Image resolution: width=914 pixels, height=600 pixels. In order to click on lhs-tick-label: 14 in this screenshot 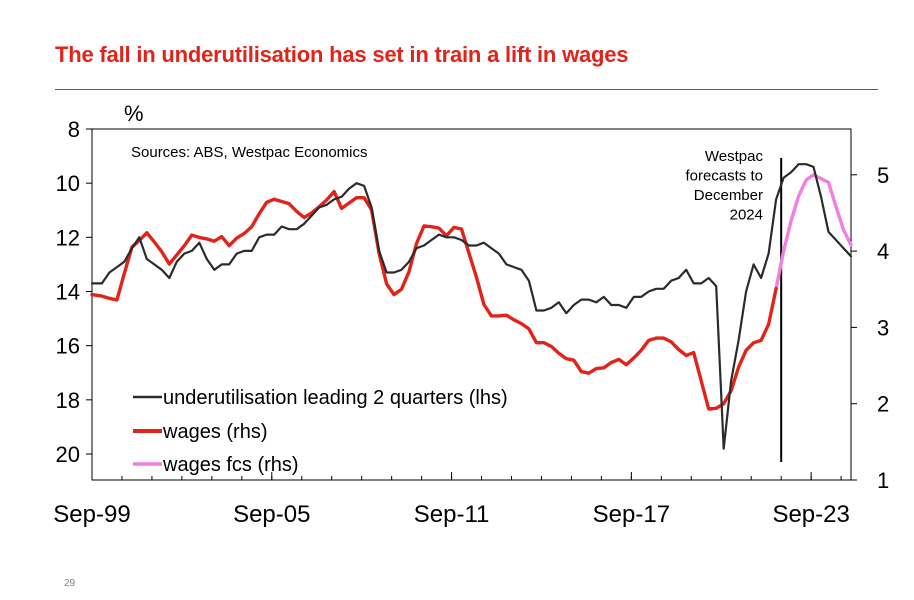, I will do `click(68, 292)`.